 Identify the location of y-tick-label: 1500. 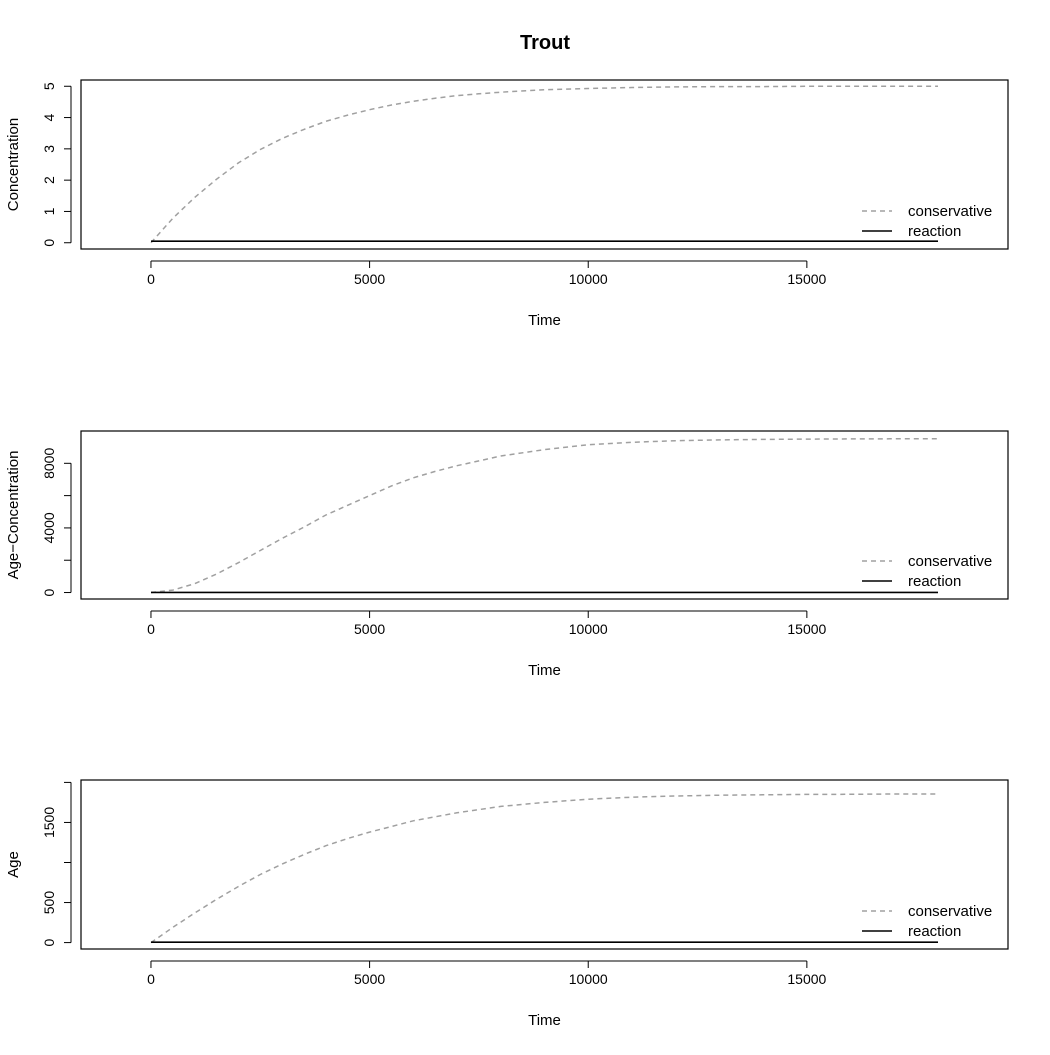
(49, 822).